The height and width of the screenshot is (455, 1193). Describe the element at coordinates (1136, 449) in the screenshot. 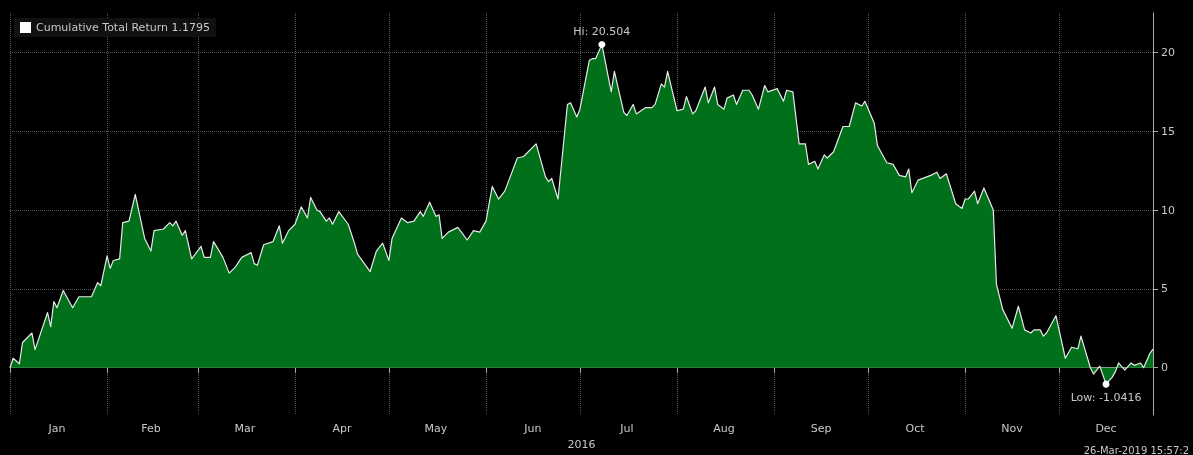

I see `text: 26-Mar-2019 15:57:2` at that location.